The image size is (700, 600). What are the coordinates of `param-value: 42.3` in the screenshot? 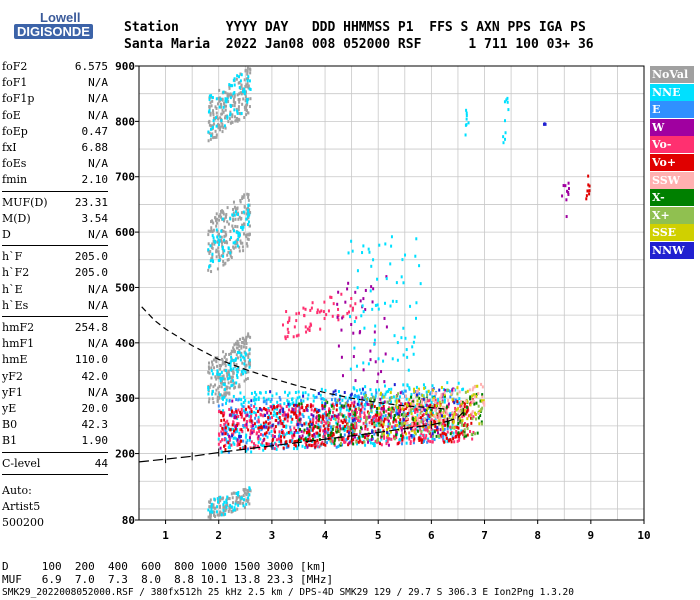 It's located at (95, 425).